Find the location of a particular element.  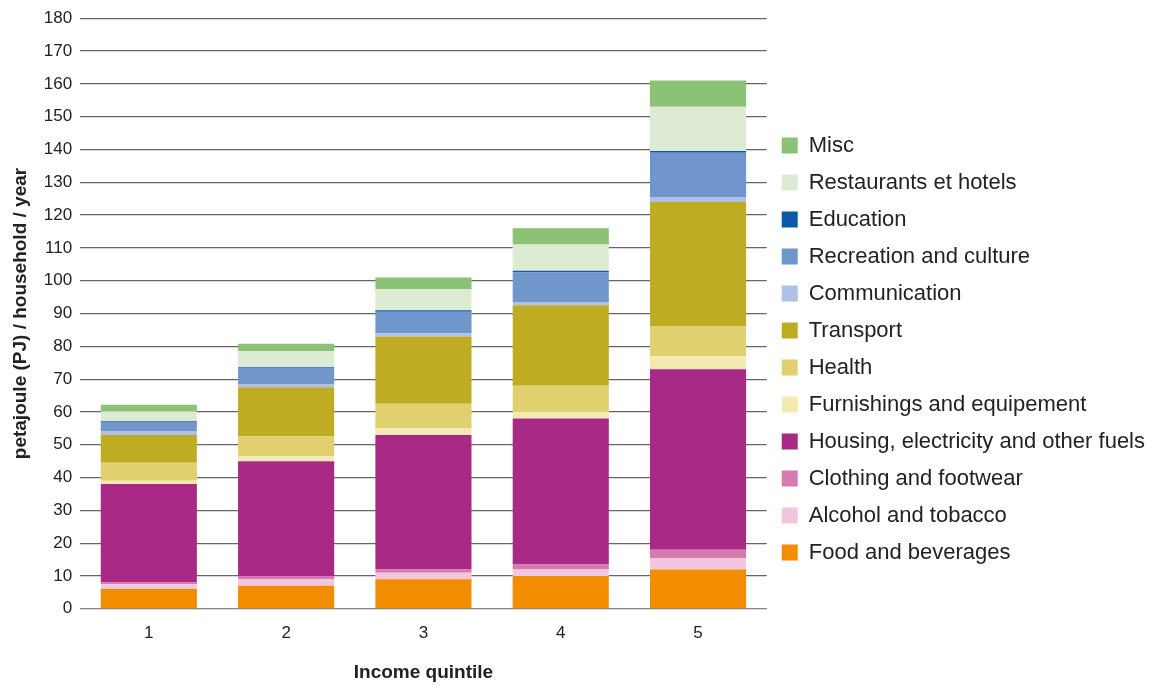

y-tick-label: 140 is located at coordinates (58, 149).